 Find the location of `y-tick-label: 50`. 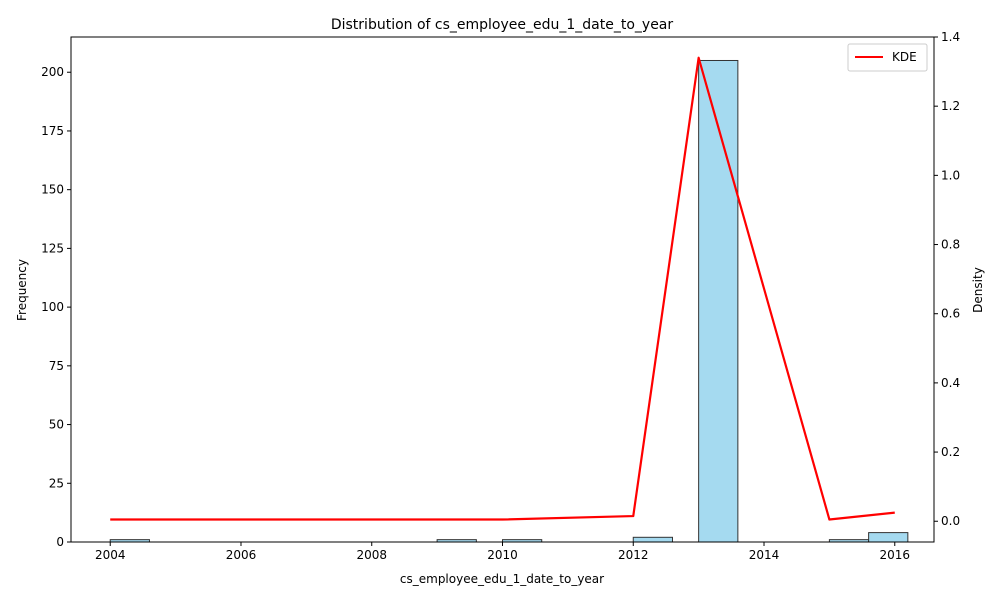

y-tick-label: 50 is located at coordinates (56, 425).